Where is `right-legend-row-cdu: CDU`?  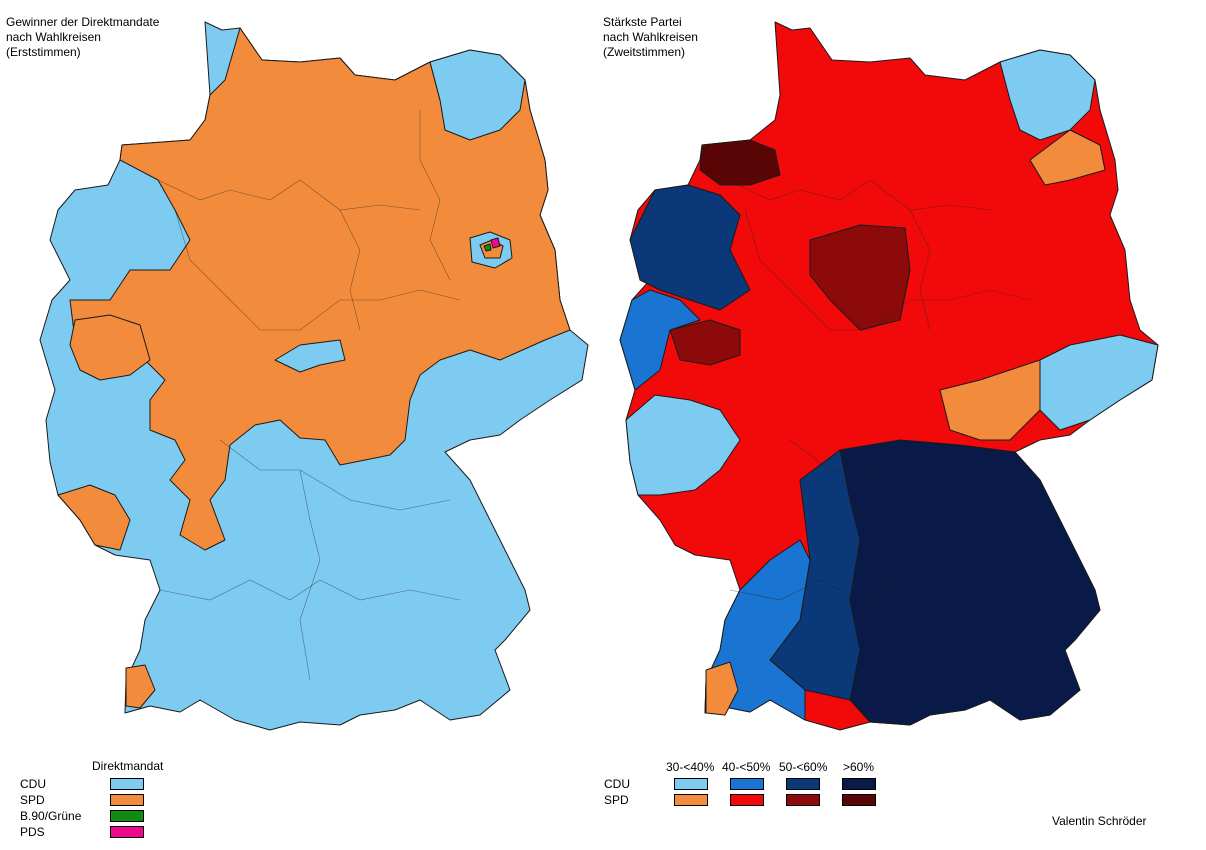
right-legend-row-cdu: CDU is located at coordinates (617, 784).